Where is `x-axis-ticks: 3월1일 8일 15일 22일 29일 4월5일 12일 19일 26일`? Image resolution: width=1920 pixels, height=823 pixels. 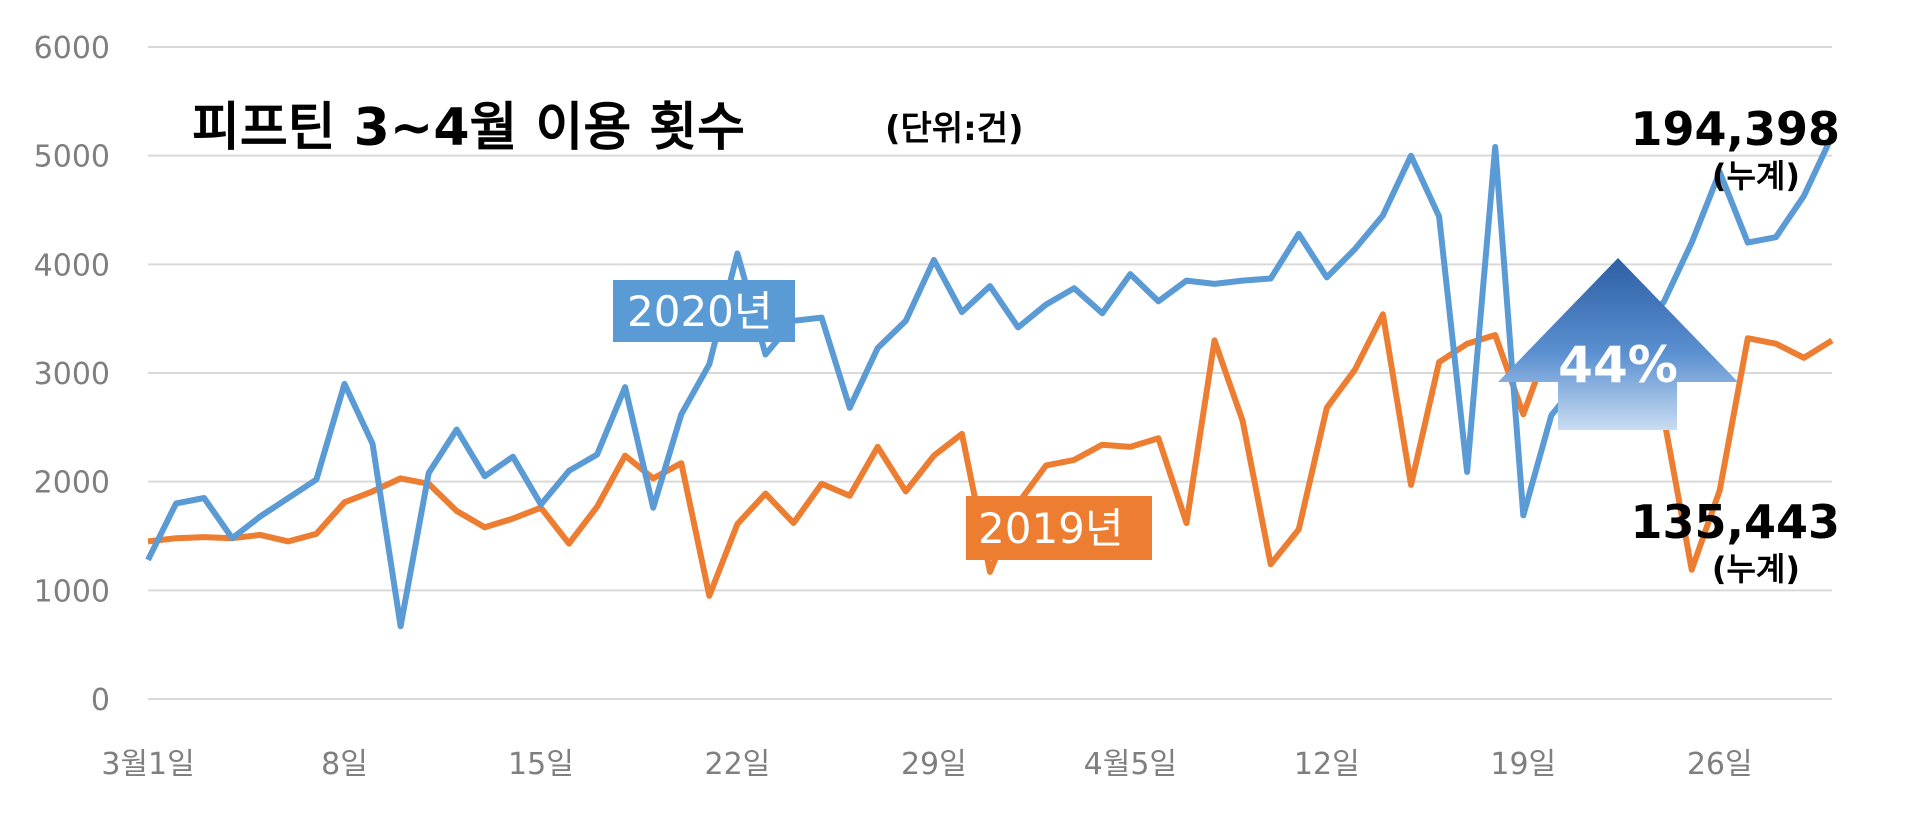
x-axis-ticks: 3월1일 8일 15일 22일 29일 4월5일 12일 19일 26일 is located at coordinates (926, 764).